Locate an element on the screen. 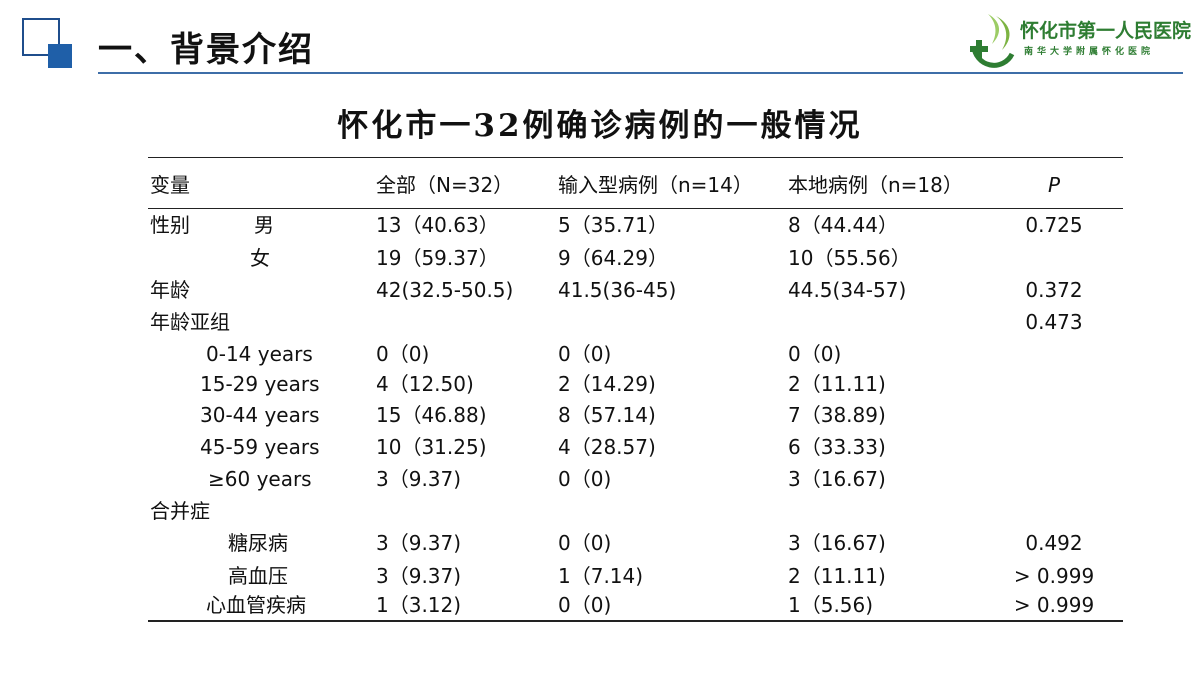  row-label: 高血压 is located at coordinates (258, 576).